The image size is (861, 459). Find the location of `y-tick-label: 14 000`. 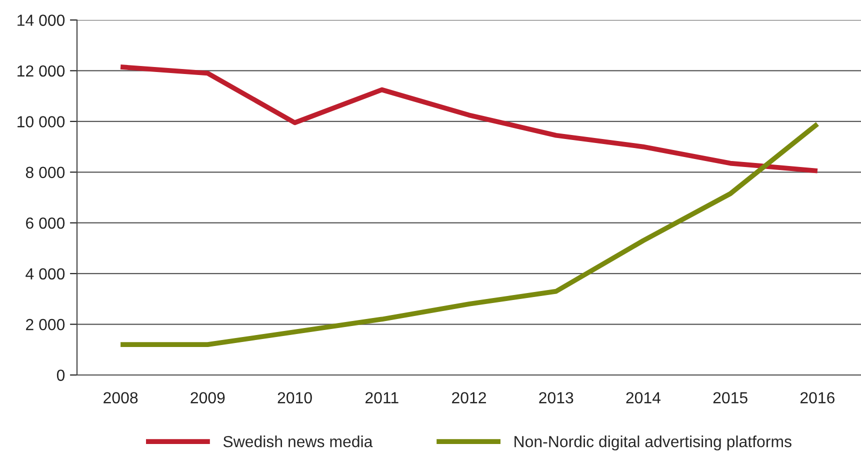

y-tick-label: 14 000 is located at coordinates (41, 20).